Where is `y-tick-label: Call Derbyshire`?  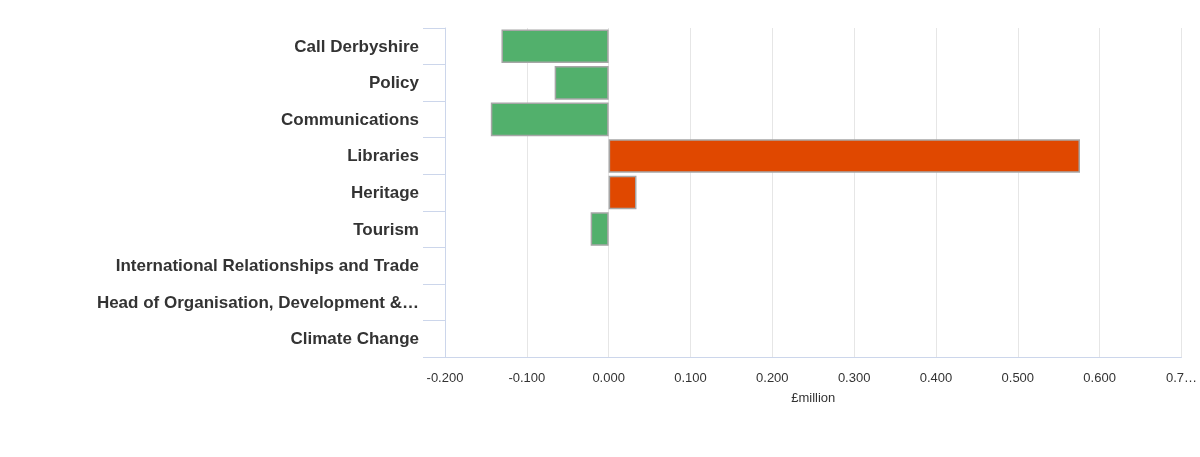 y-tick-label: Call Derbyshire is located at coordinates (356, 46).